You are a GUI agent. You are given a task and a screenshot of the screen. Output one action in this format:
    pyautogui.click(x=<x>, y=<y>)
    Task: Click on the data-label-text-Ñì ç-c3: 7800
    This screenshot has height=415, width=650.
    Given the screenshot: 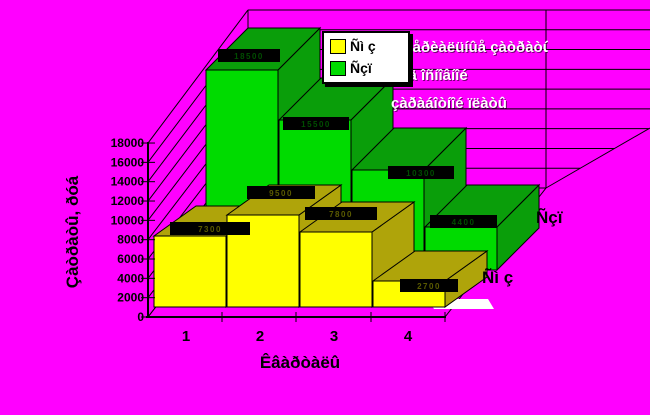 What is the action you would take?
    pyautogui.click(x=341, y=214)
    